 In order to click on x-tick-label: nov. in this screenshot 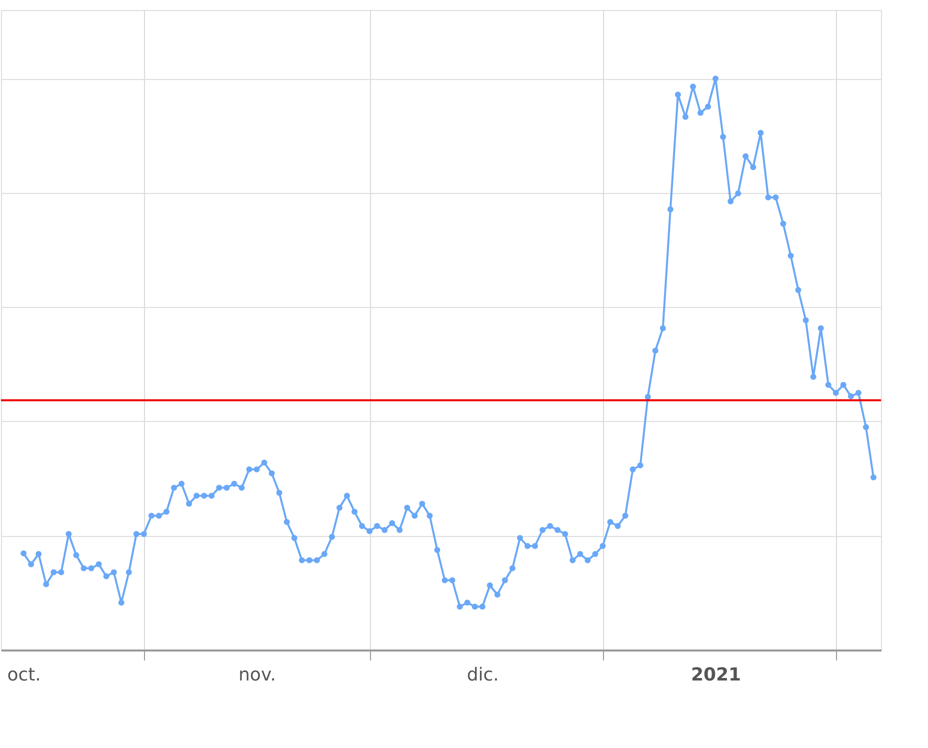, I will do `click(257, 675)`.